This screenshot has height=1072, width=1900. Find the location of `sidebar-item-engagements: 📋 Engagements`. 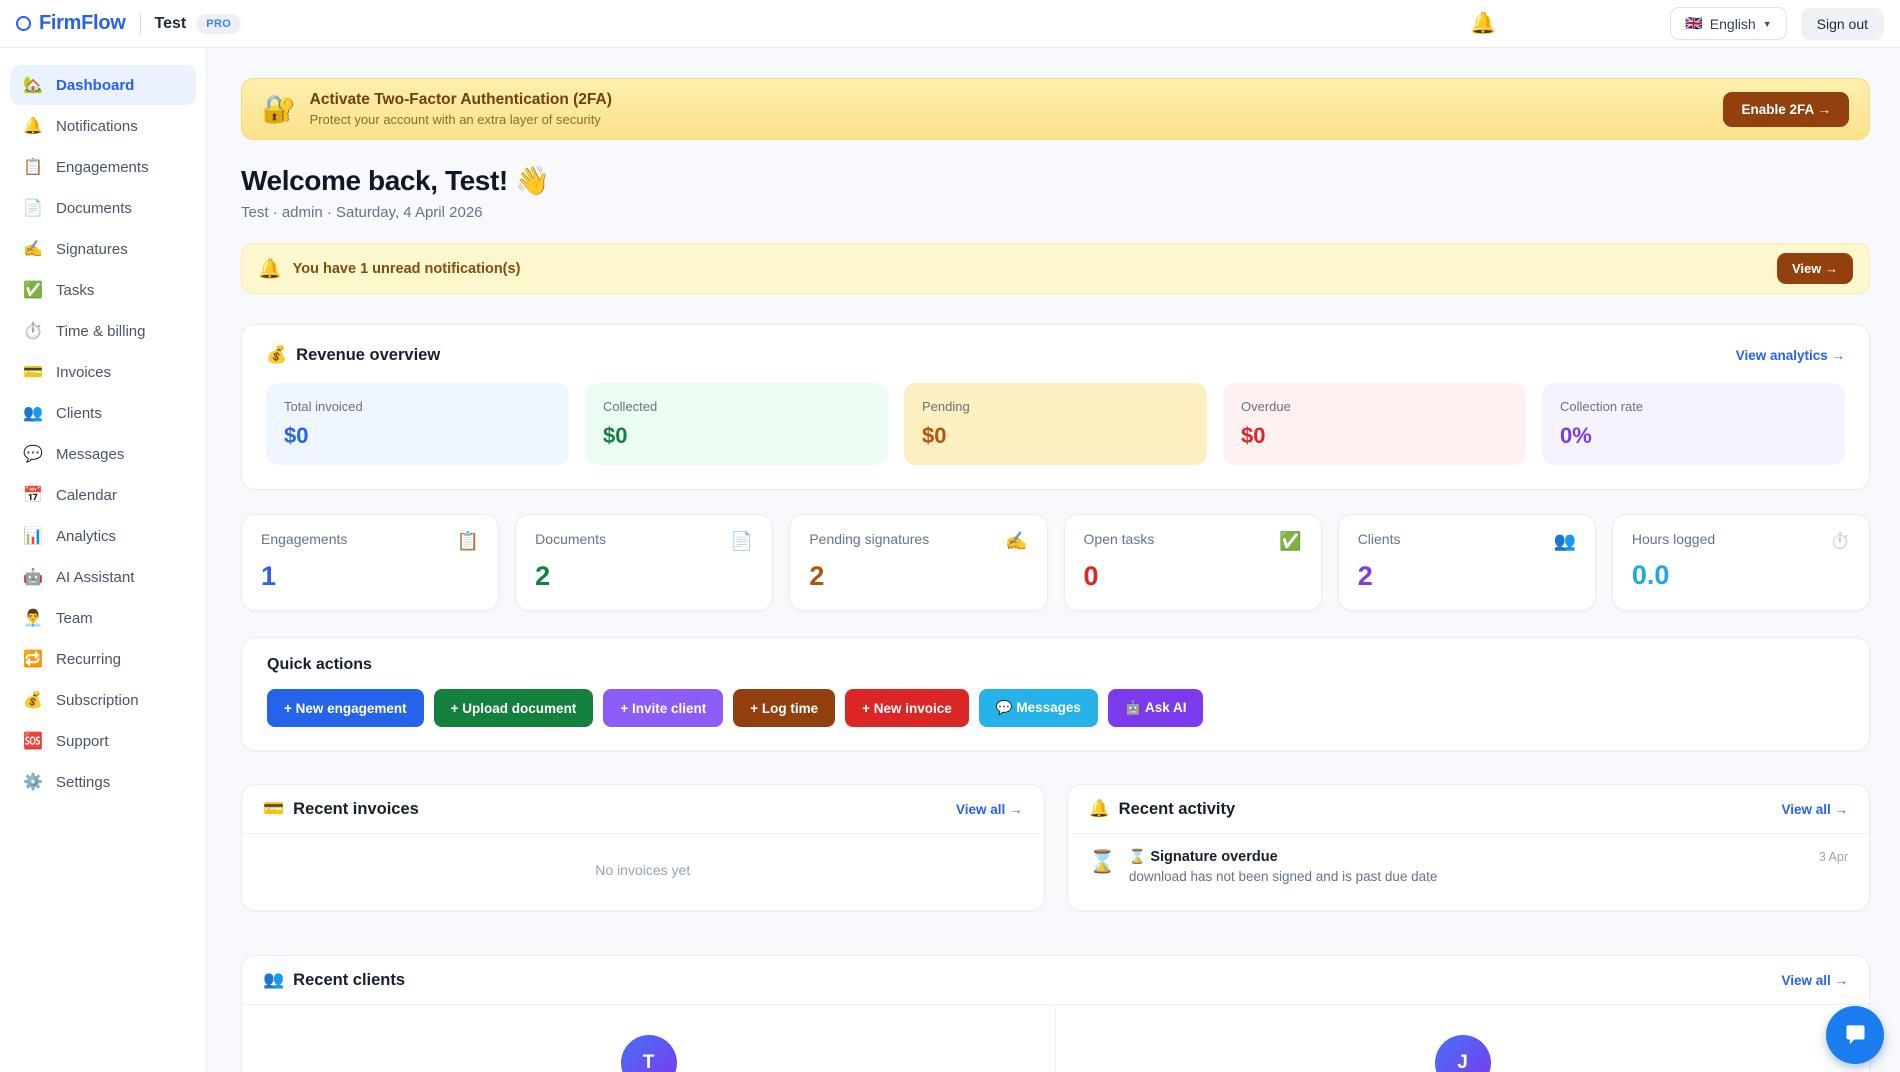

sidebar-item-engagements: 📋 Engagements is located at coordinates (103, 167).